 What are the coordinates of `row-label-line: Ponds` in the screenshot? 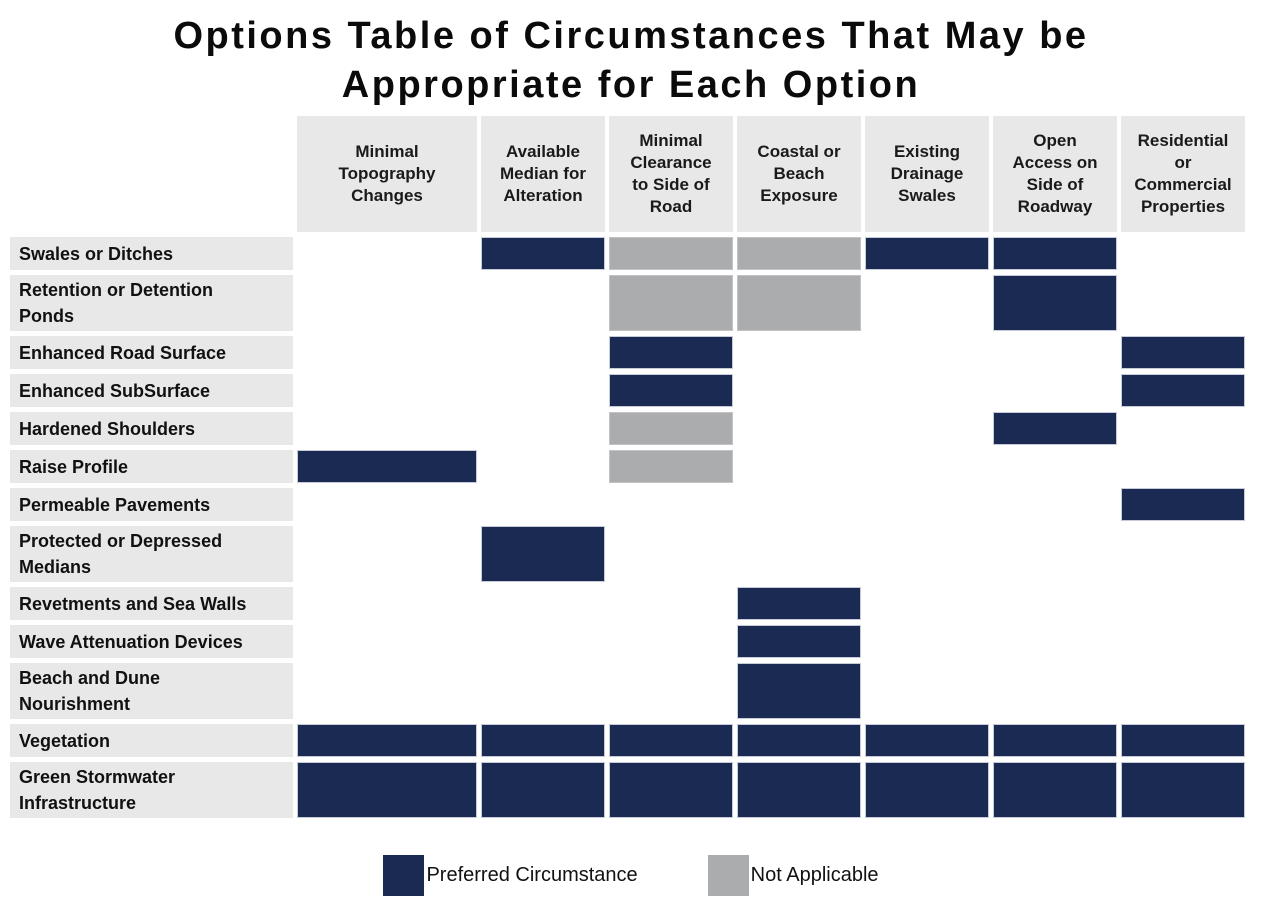 It's located at (47, 316).